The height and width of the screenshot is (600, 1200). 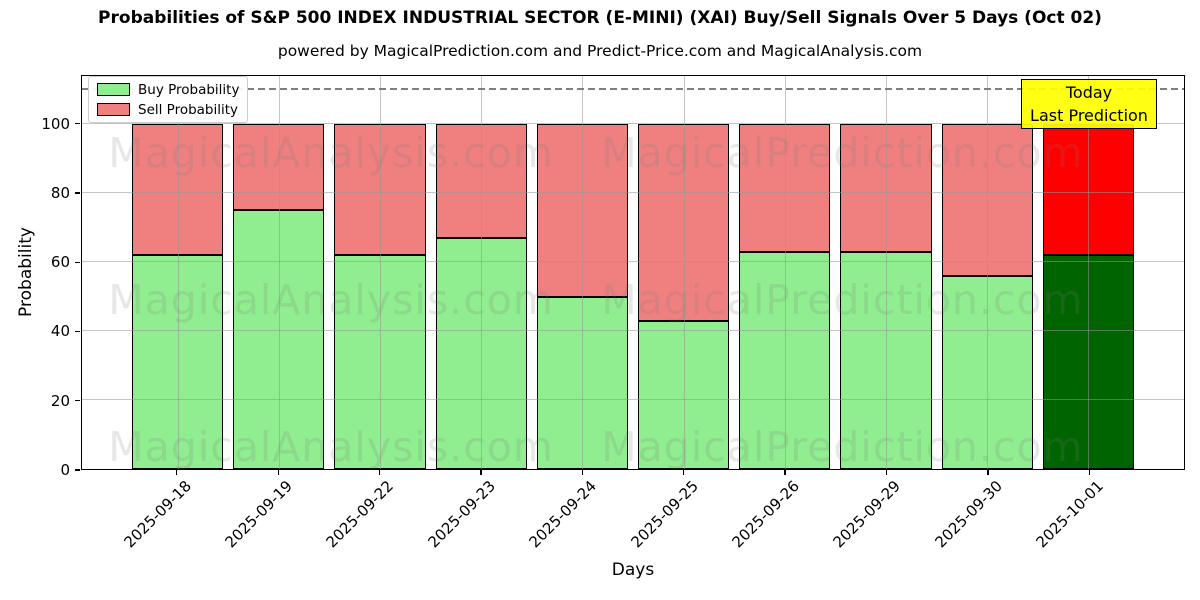 I want to click on today-annotation-line1: Today, so click(x=1089, y=92).